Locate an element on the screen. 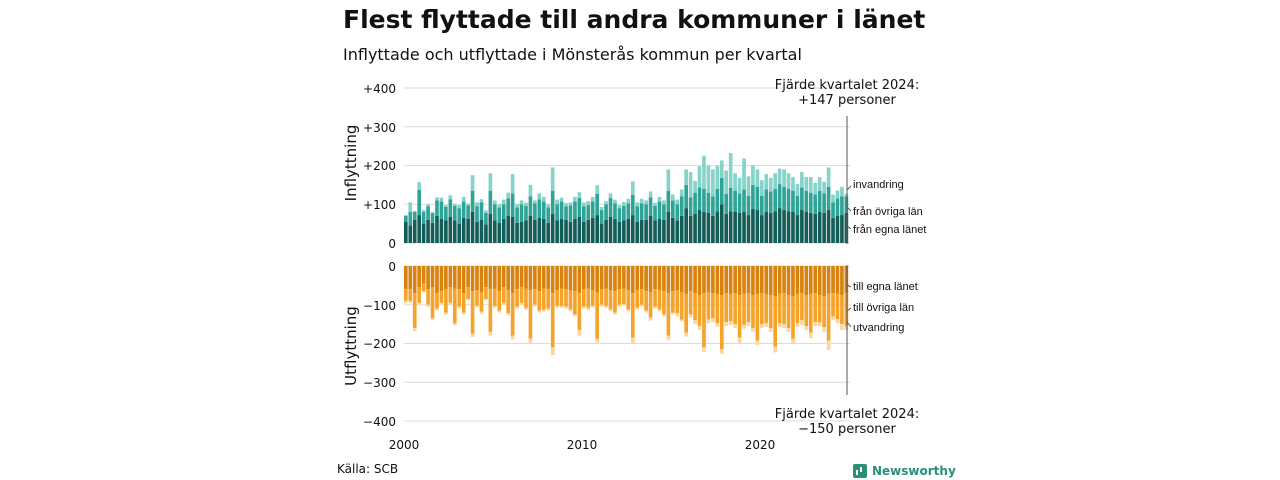 This screenshot has height=480, width=1280. bar-in-s1-q49 is located at coordinates (624, 213).